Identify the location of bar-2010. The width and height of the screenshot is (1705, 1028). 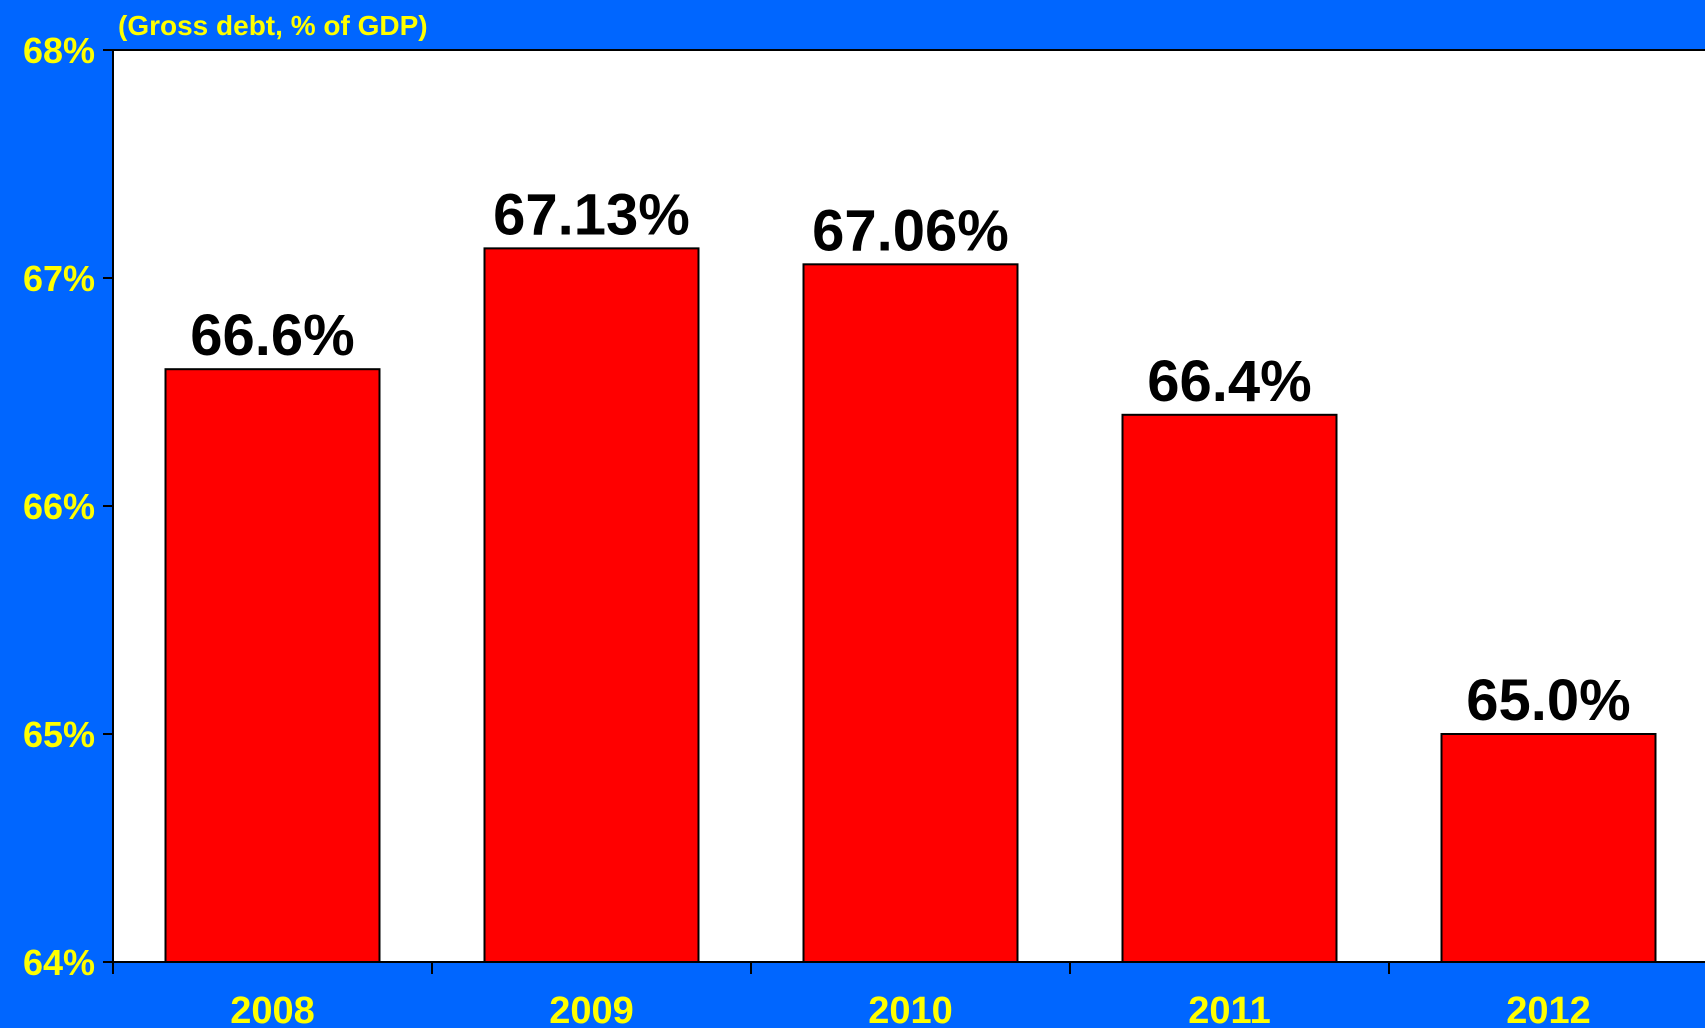
(910, 613).